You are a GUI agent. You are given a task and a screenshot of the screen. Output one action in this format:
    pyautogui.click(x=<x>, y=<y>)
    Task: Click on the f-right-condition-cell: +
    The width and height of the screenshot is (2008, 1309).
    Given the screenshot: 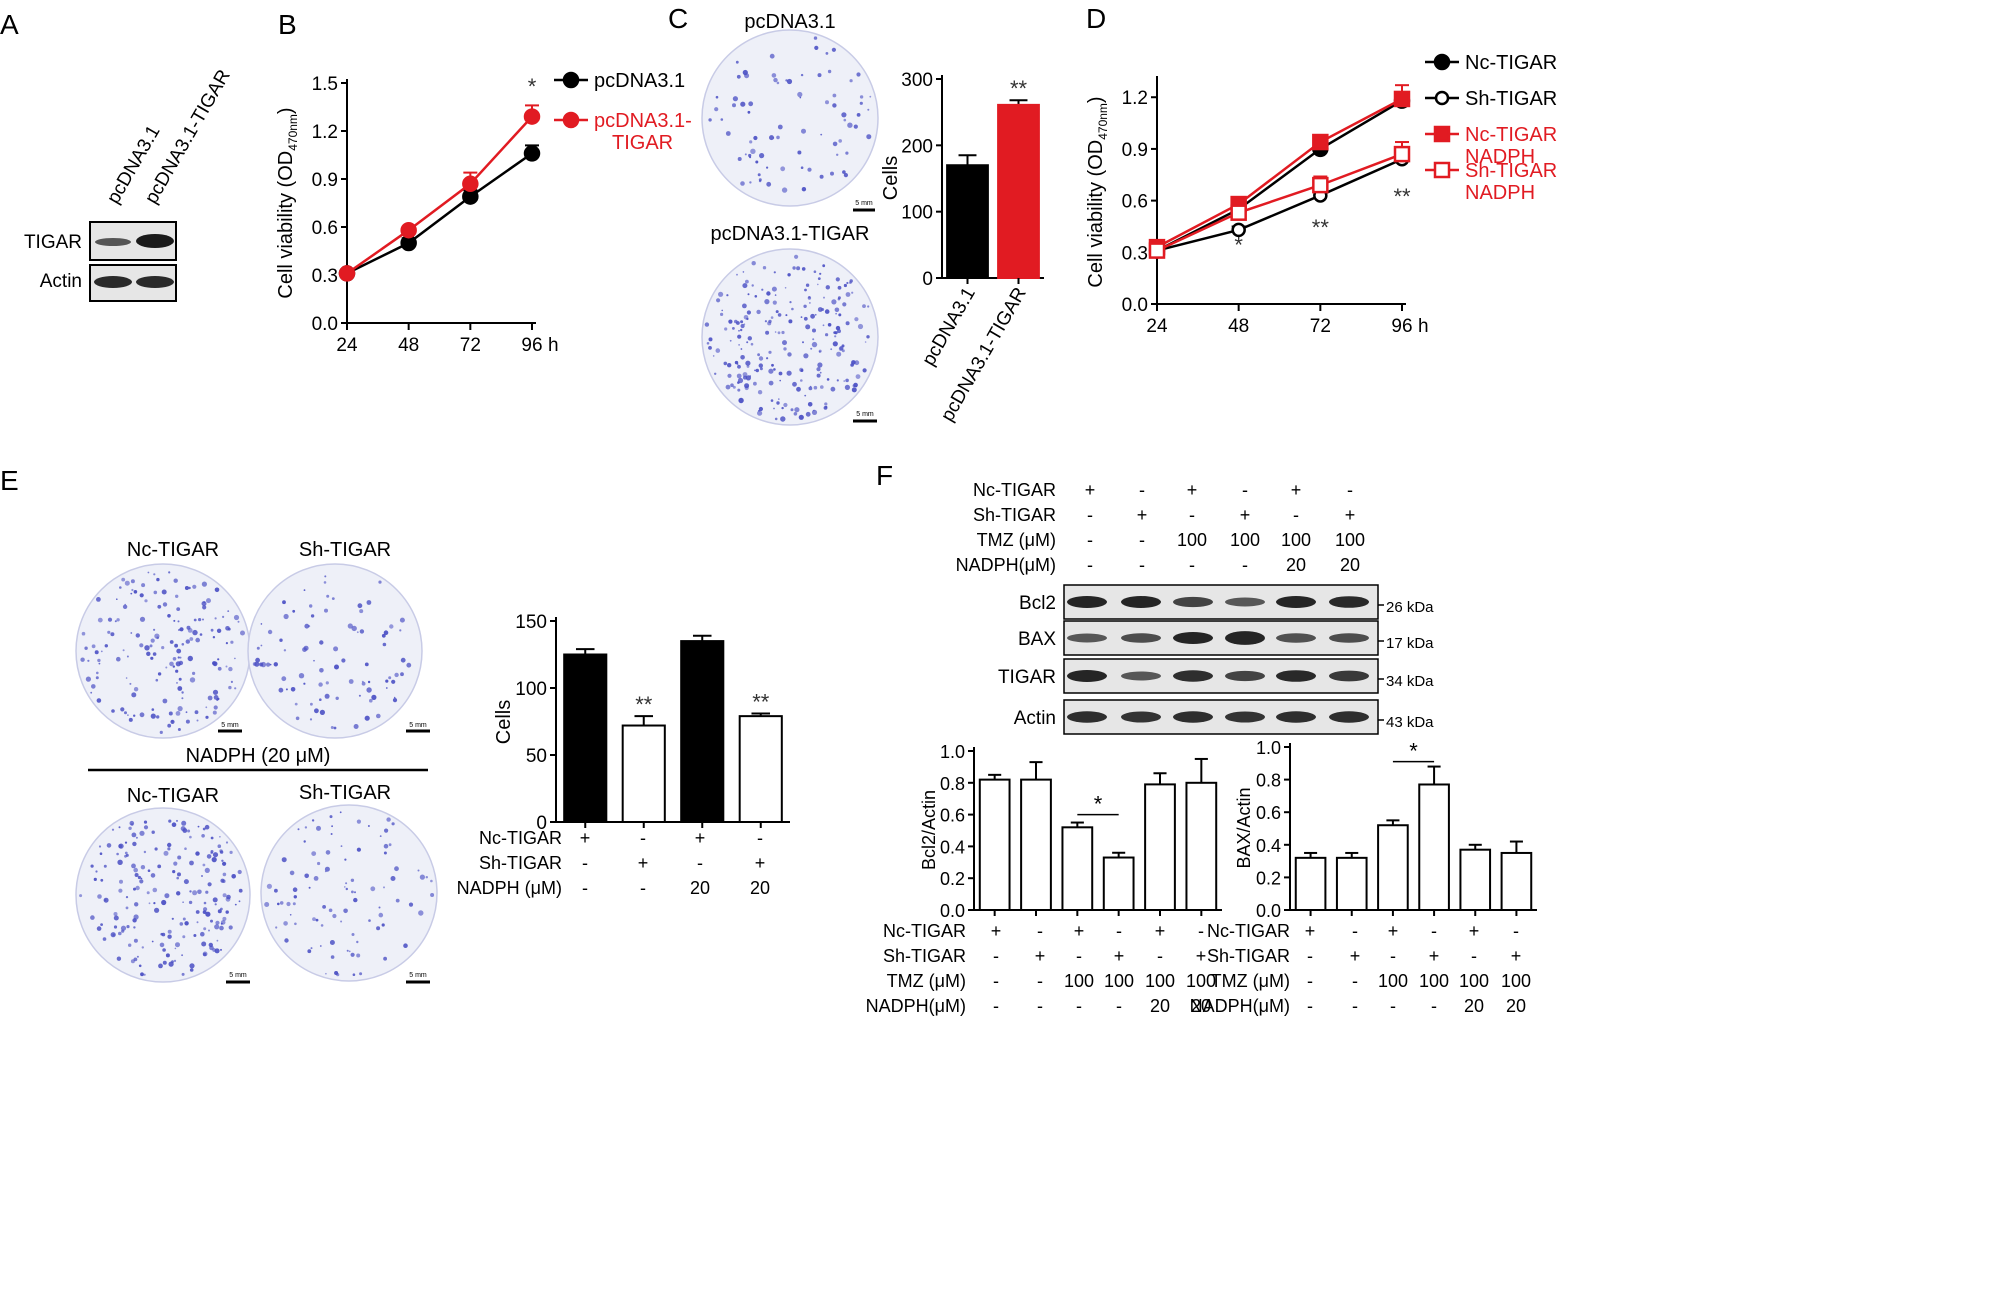 What is the action you would take?
    pyautogui.click(x=1516, y=956)
    